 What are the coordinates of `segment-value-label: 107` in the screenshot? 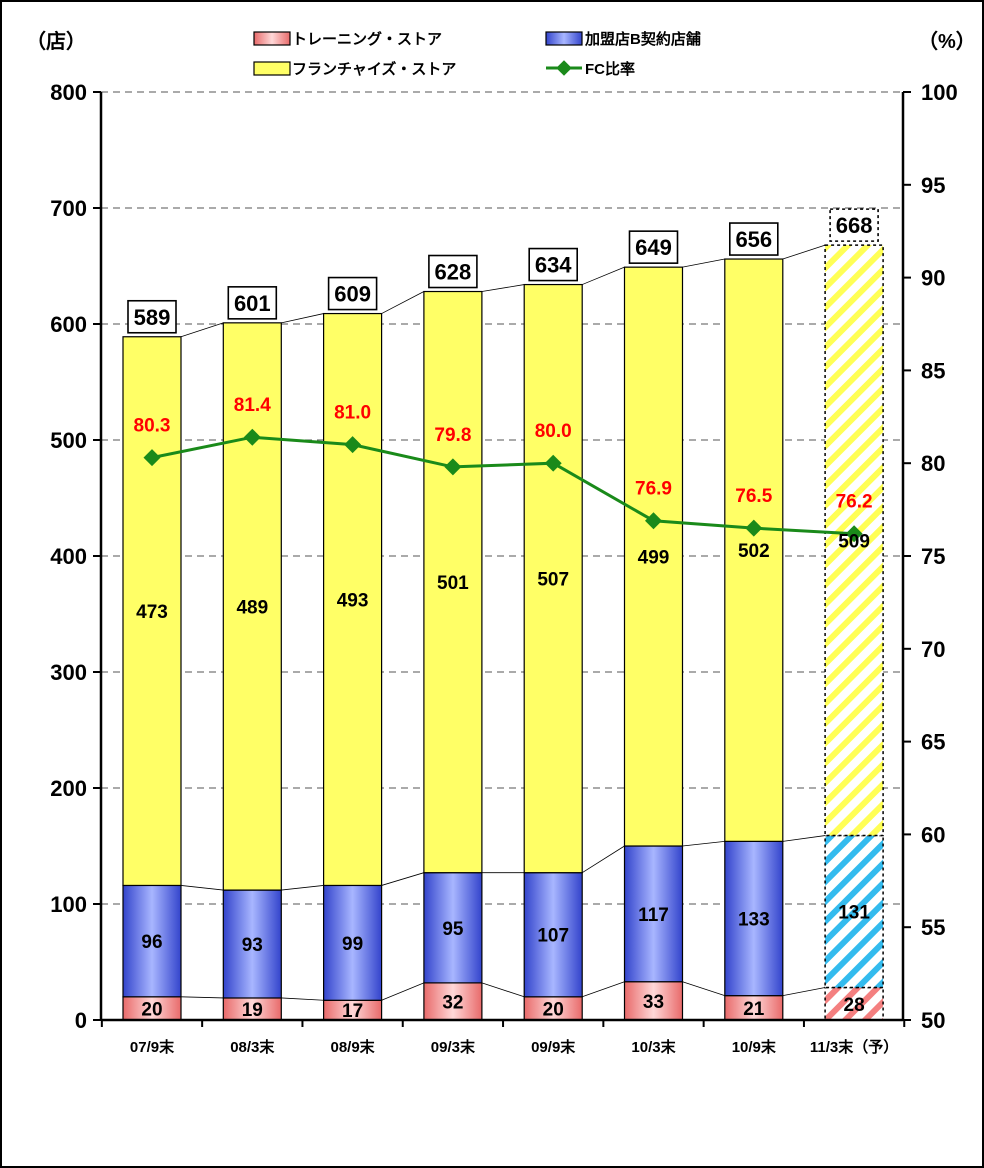 It's located at (553, 936).